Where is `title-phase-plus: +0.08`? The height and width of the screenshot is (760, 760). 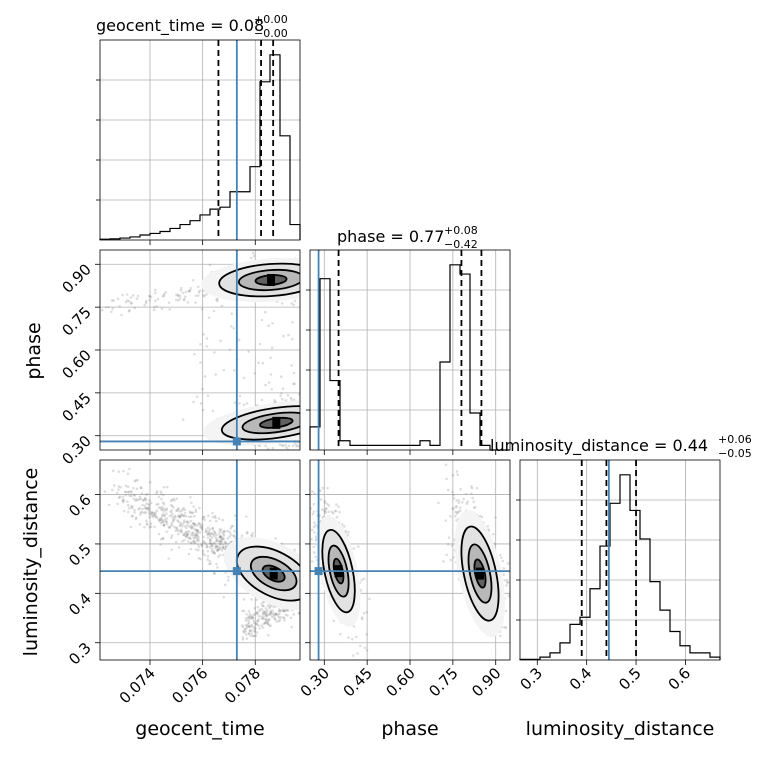
title-phase-plus: +0.08 is located at coordinates (461, 230).